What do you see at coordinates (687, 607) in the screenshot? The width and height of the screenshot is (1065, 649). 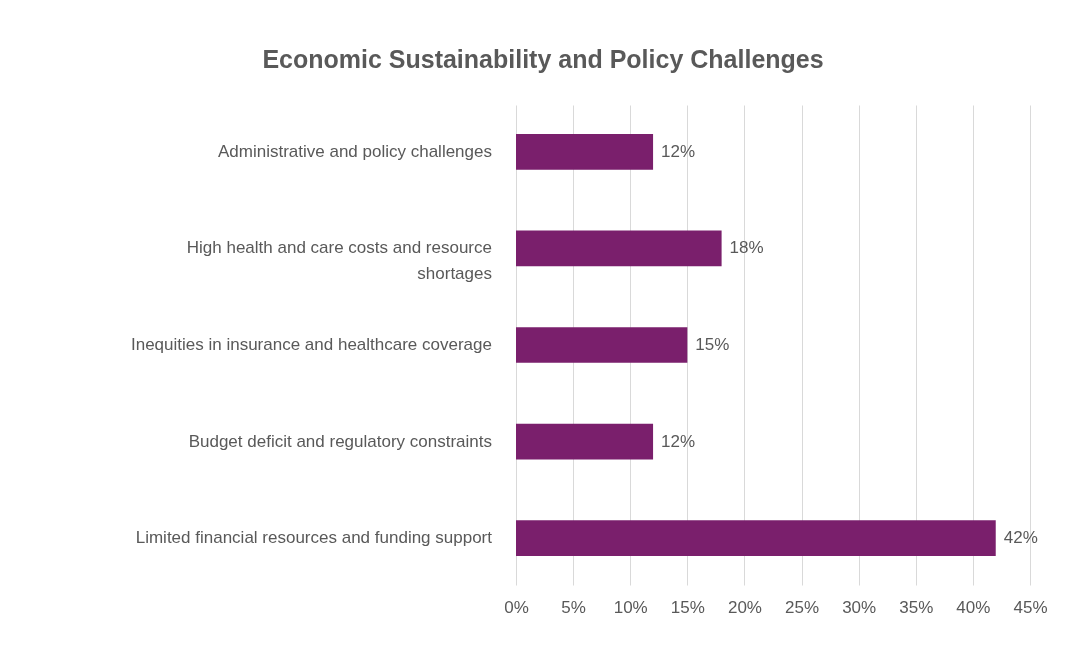 I see `x-tick-label: 15%` at bounding box center [687, 607].